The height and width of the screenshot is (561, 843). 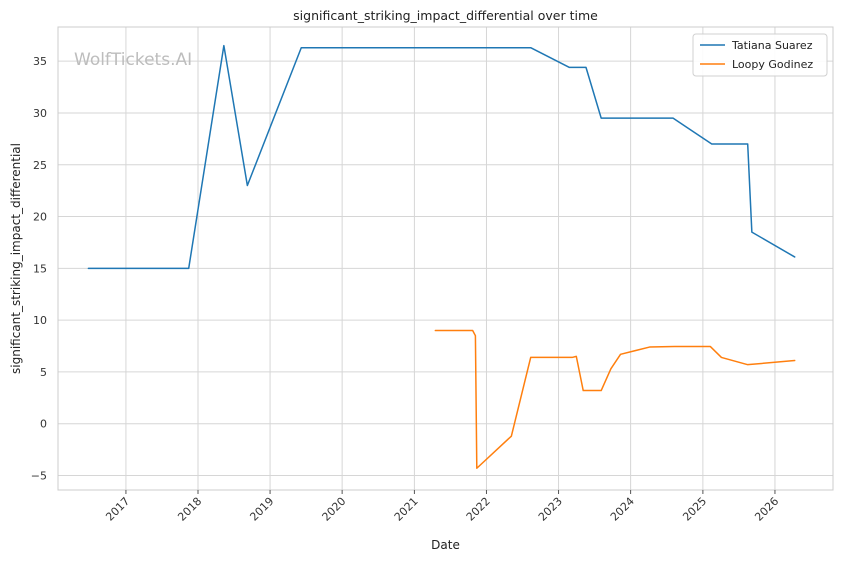 What do you see at coordinates (133, 60) in the screenshot?
I see `watermark: WolfTickets.AI` at bounding box center [133, 60].